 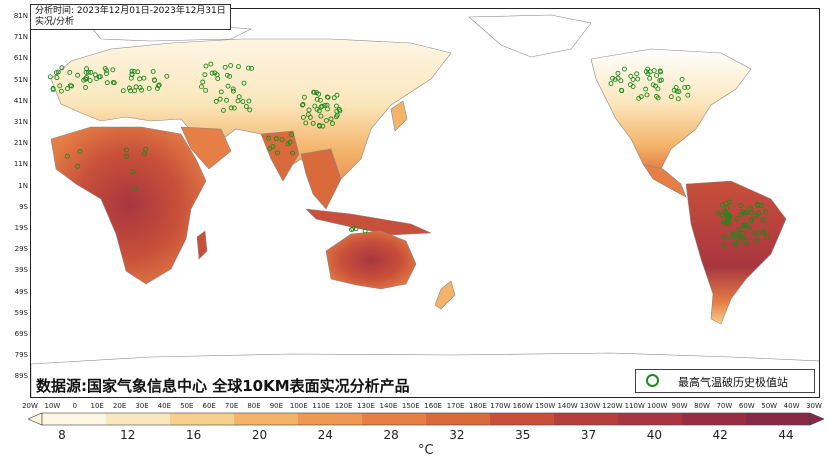 What do you see at coordinates (20, 16) in the screenshot?
I see `latitude-label: 81N` at bounding box center [20, 16].